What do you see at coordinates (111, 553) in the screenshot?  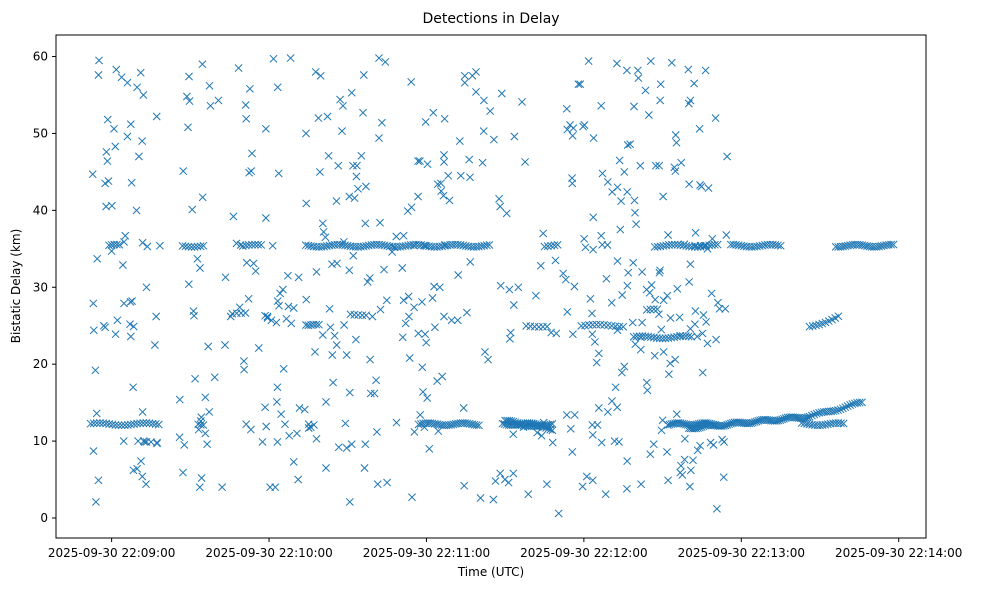 I see `x-tick-label: 2025-09-30 22:09:00` at bounding box center [111, 553].